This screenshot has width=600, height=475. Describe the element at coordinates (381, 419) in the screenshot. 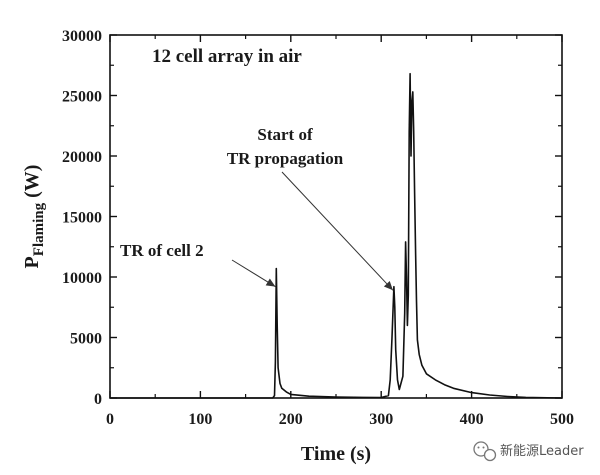

I see `x-tick-label: 300` at that location.